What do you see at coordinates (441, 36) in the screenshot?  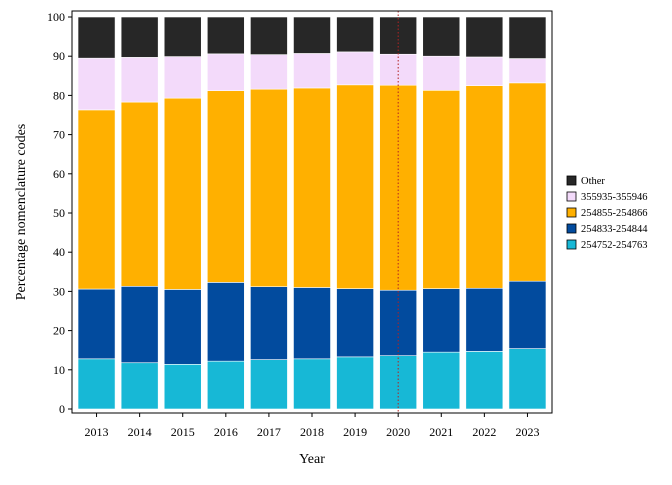 I see `bar-segment-2021-Other` at bounding box center [441, 36].